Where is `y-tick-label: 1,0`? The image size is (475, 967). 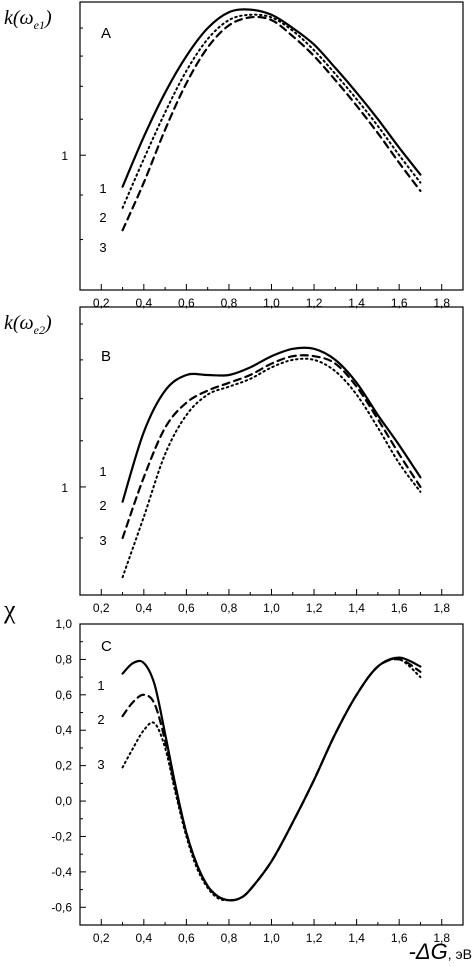
y-tick-label: 1,0 is located at coordinates (63, 624).